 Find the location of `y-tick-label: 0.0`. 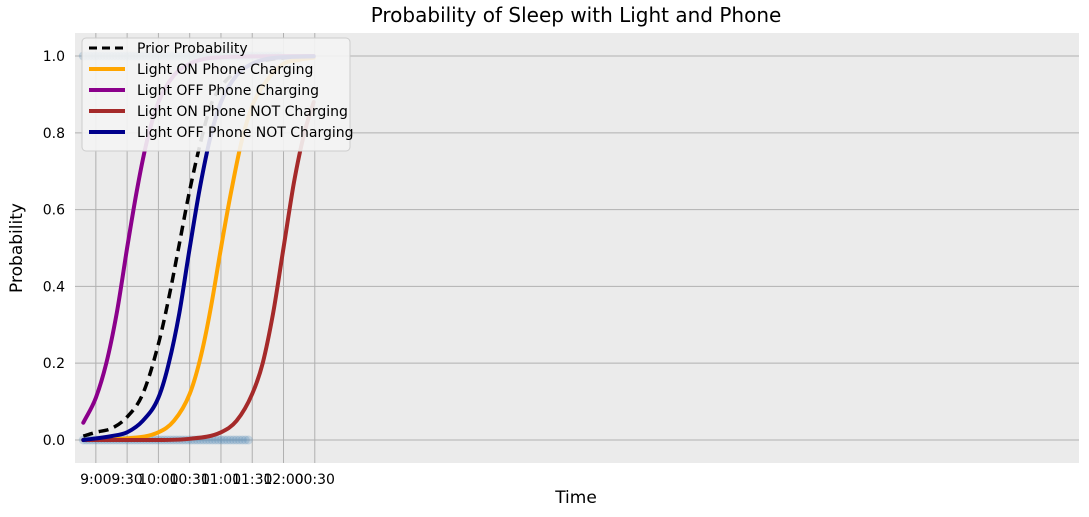

y-tick-label: 0.0 is located at coordinates (54, 441).